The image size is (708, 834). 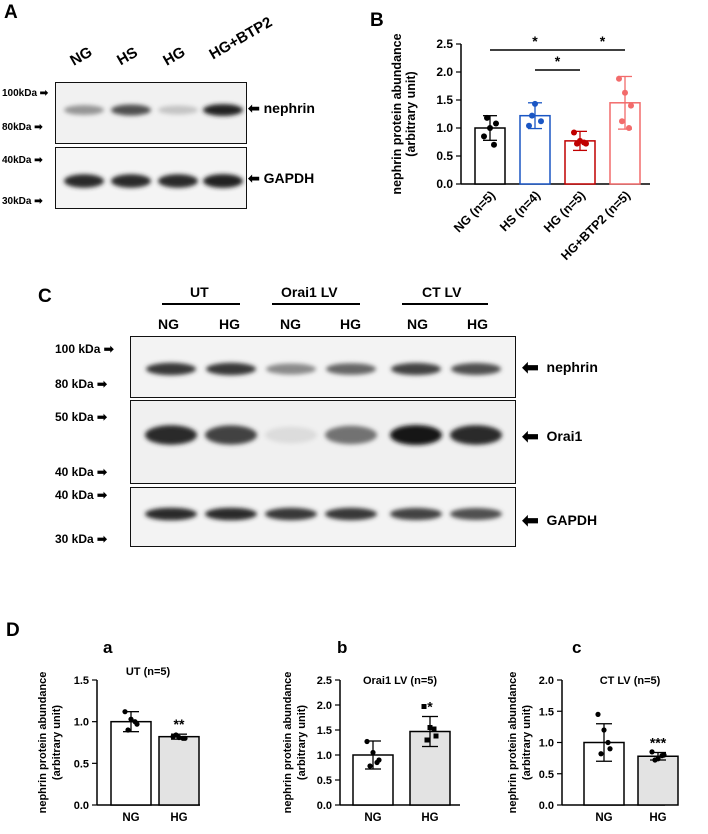 What do you see at coordinates (81, 417) in the screenshot?
I see `marker-c-50: 50 kDa ➡` at bounding box center [81, 417].